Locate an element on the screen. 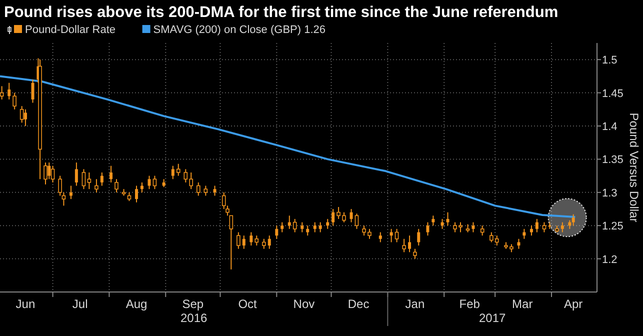  x-tick-label: Nov is located at coordinates (304, 304).